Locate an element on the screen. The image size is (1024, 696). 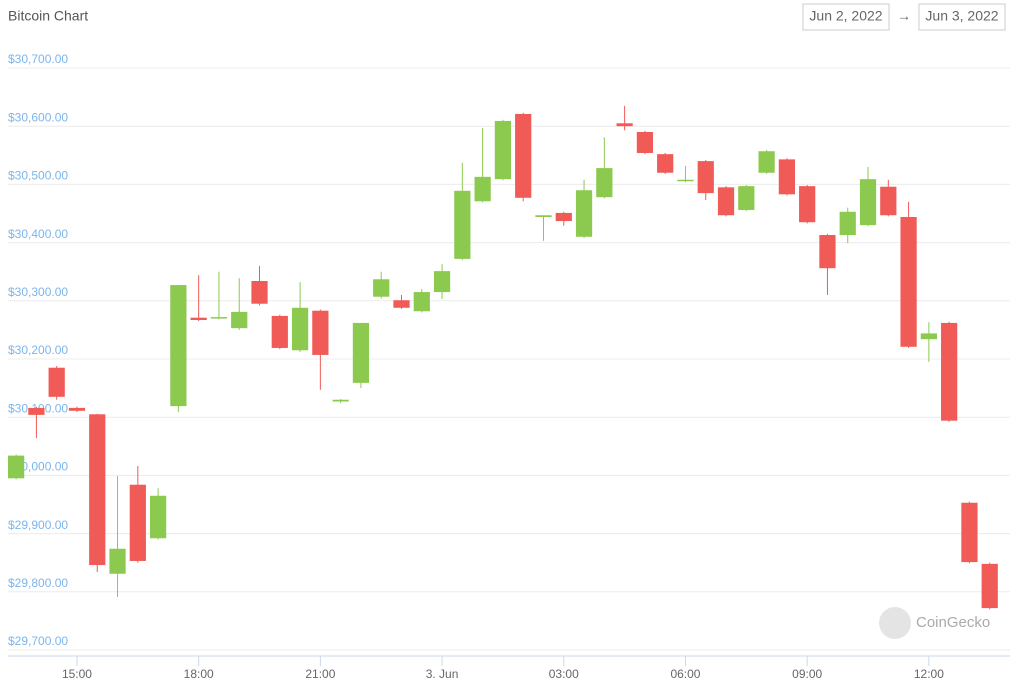
date-from: Jun 2, 2022 is located at coordinates (845, 16).